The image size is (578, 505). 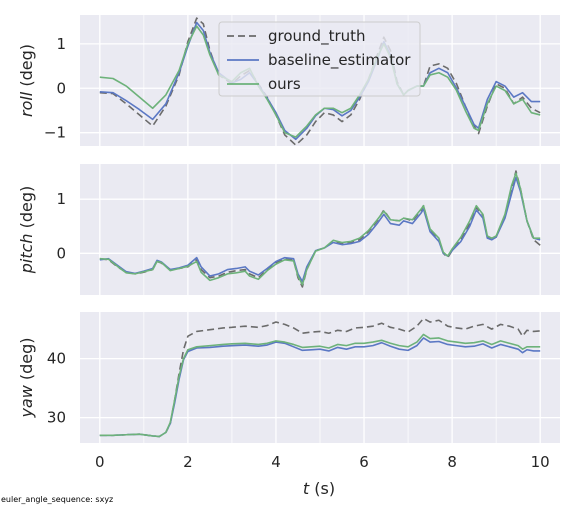 What do you see at coordinates (55, 133) in the screenshot?
I see `y-tick-label: −1` at bounding box center [55, 133].